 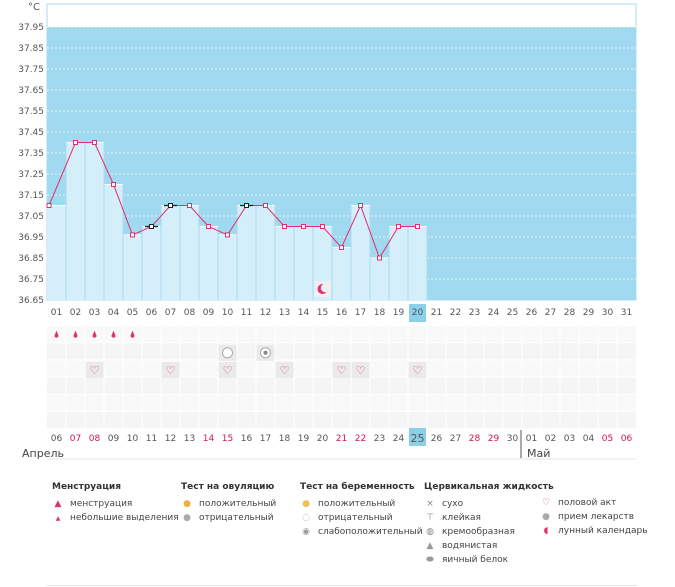 What do you see at coordinates (31, 217) in the screenshot?
I see `y-tick-label: 37.05` at bounding box center [31, 217].